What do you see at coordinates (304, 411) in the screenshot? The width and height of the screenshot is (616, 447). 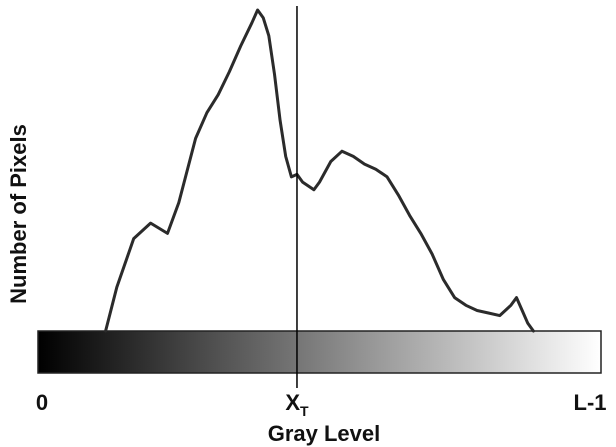 I see `threshold-label-subscript: T` at bounding box center [304, 411].